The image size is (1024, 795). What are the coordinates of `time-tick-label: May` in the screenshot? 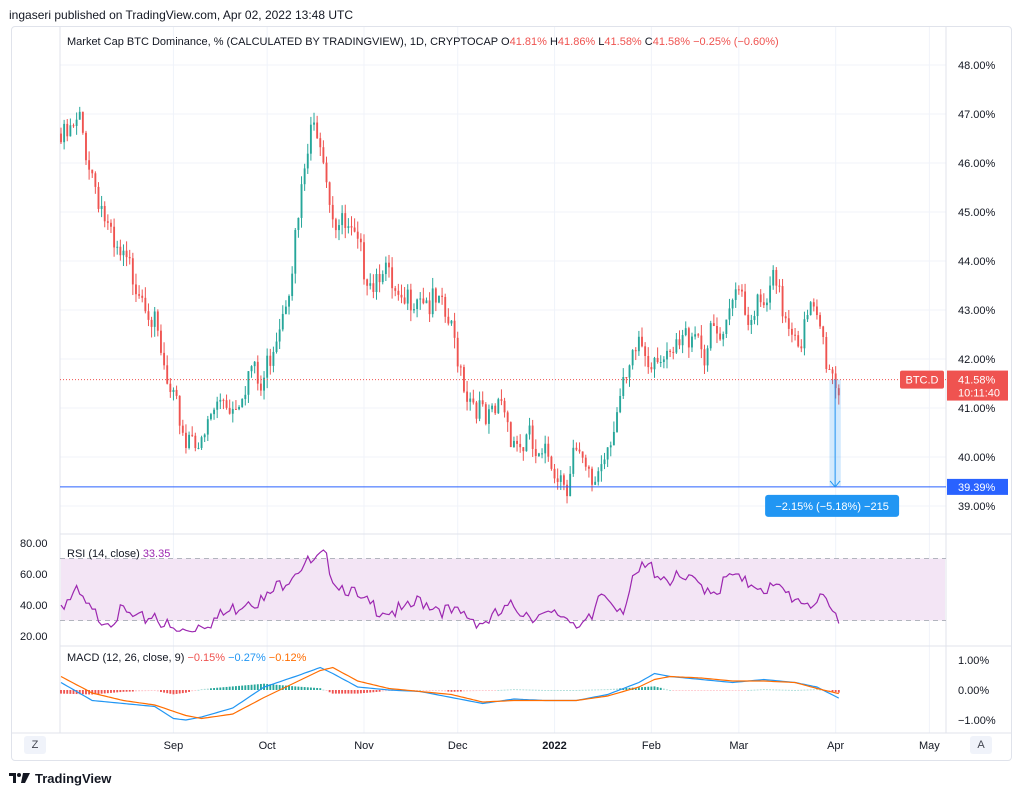 It's located at (929, 746).